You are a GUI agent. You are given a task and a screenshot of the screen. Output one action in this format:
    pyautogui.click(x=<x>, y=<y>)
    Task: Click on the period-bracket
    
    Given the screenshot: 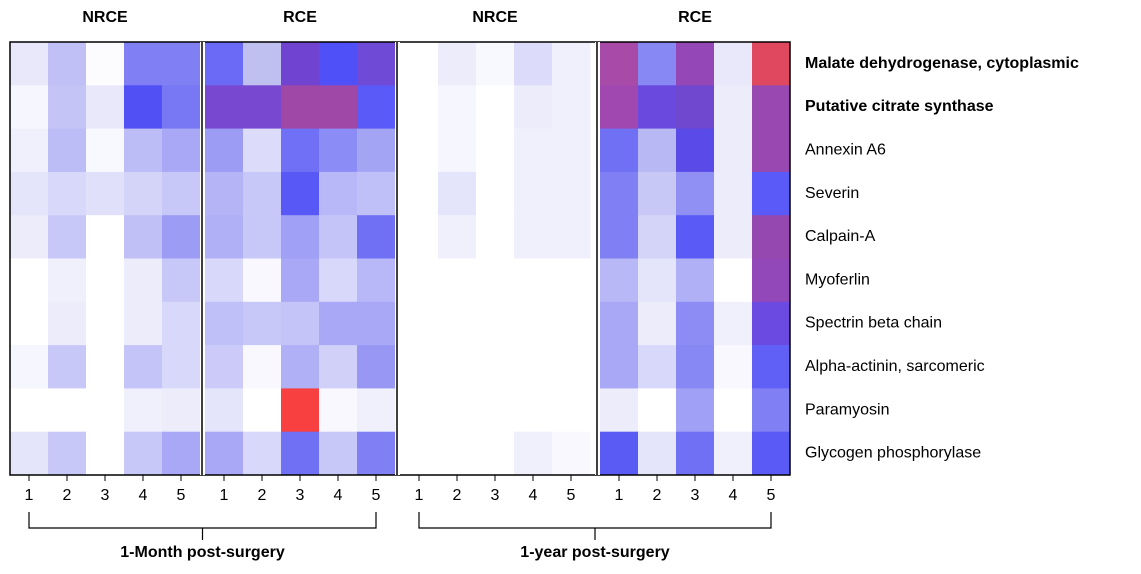 What is the action you would take?
    pyautogui.click(x=202, y=526)
    